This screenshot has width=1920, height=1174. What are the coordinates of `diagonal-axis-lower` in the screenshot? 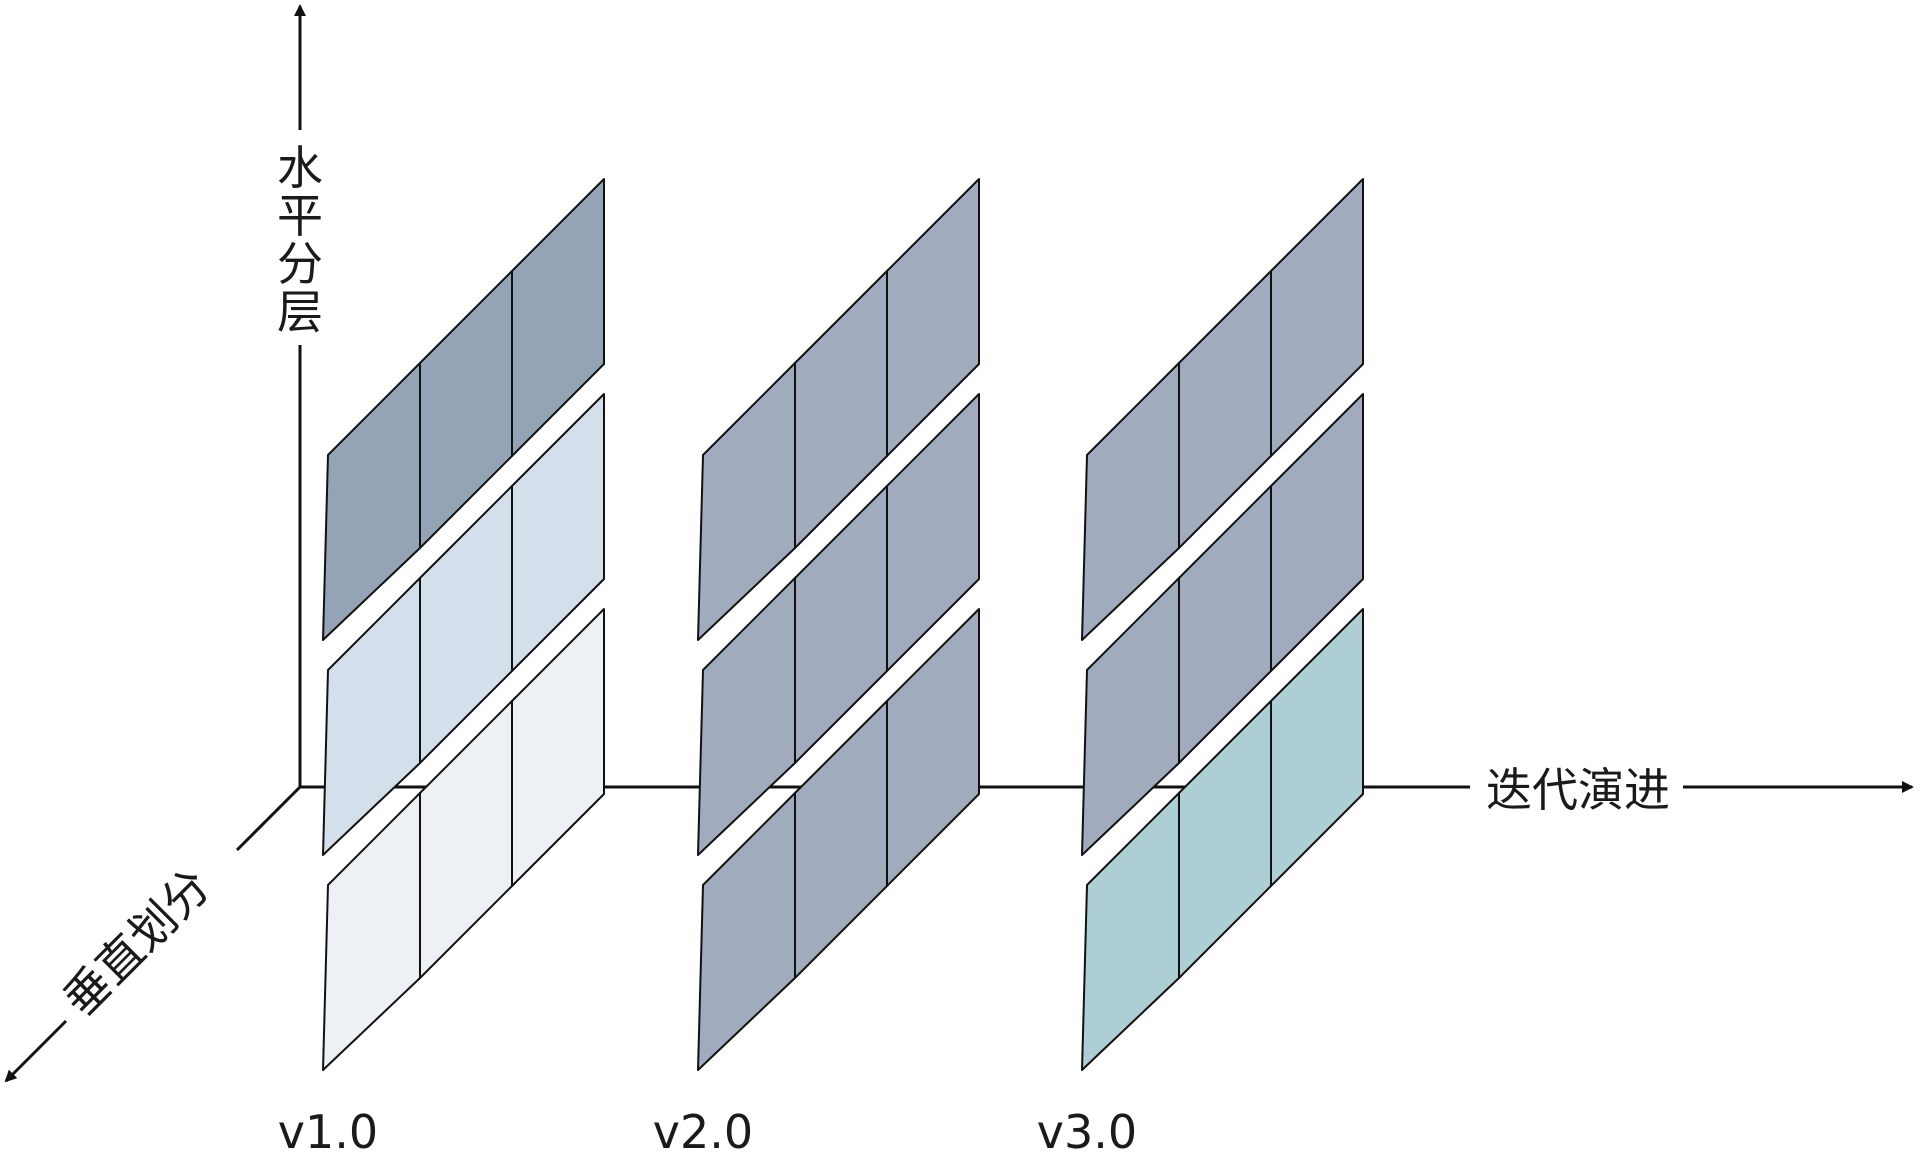 It's located at (36, 1051).